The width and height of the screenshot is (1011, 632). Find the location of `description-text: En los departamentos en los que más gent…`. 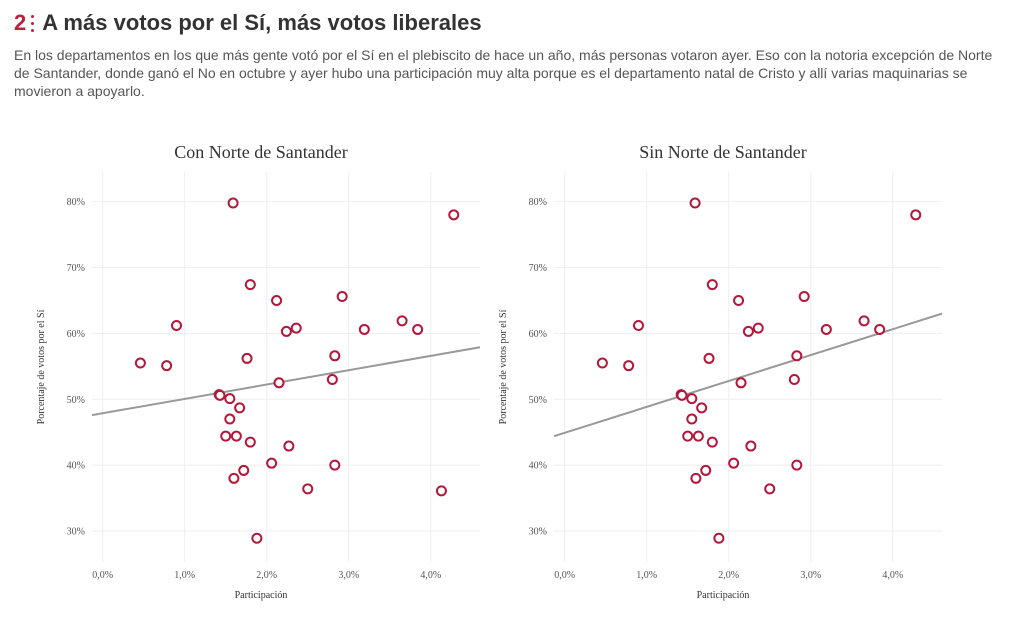

description-text: En los departamentos en los que más gent… is located at coordinates (503, 73).